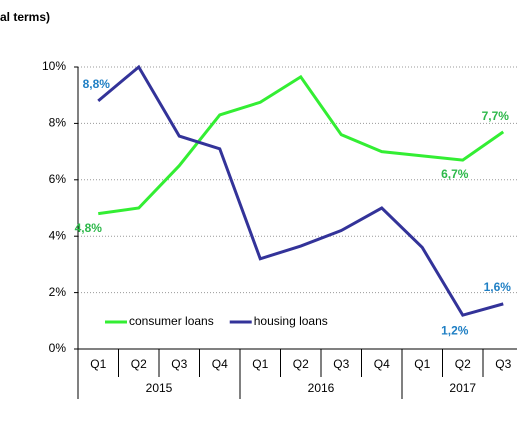 This screenshot has height=423, width=517. Describe the element at coordinates (58, 179) in the screenshot. I see `y-tick-label: 6%` at that location.